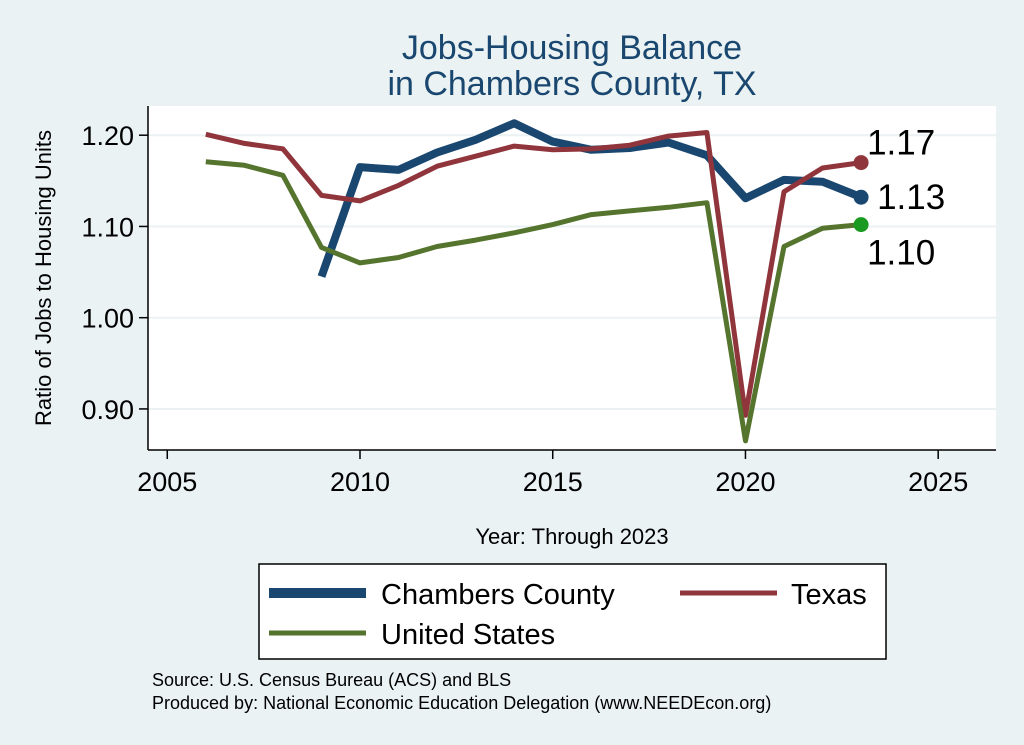 The image size is (1024, 745). I want to click on end-label-chambers-county: 1.13, so click(911, 197).